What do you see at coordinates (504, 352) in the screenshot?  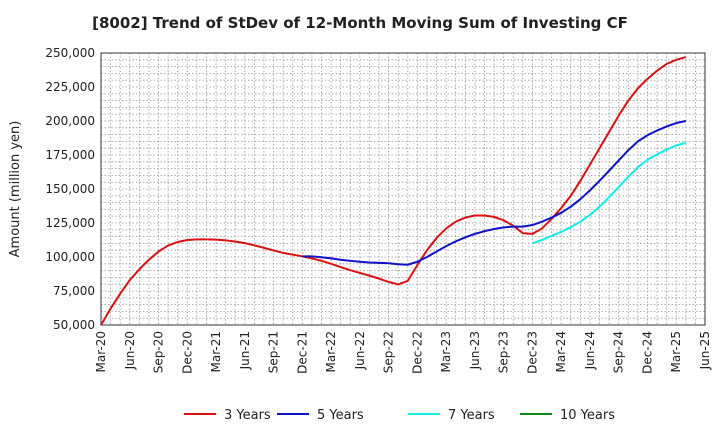 I see `x-tick-label: Sep-23` at bounding box center [504, 352].